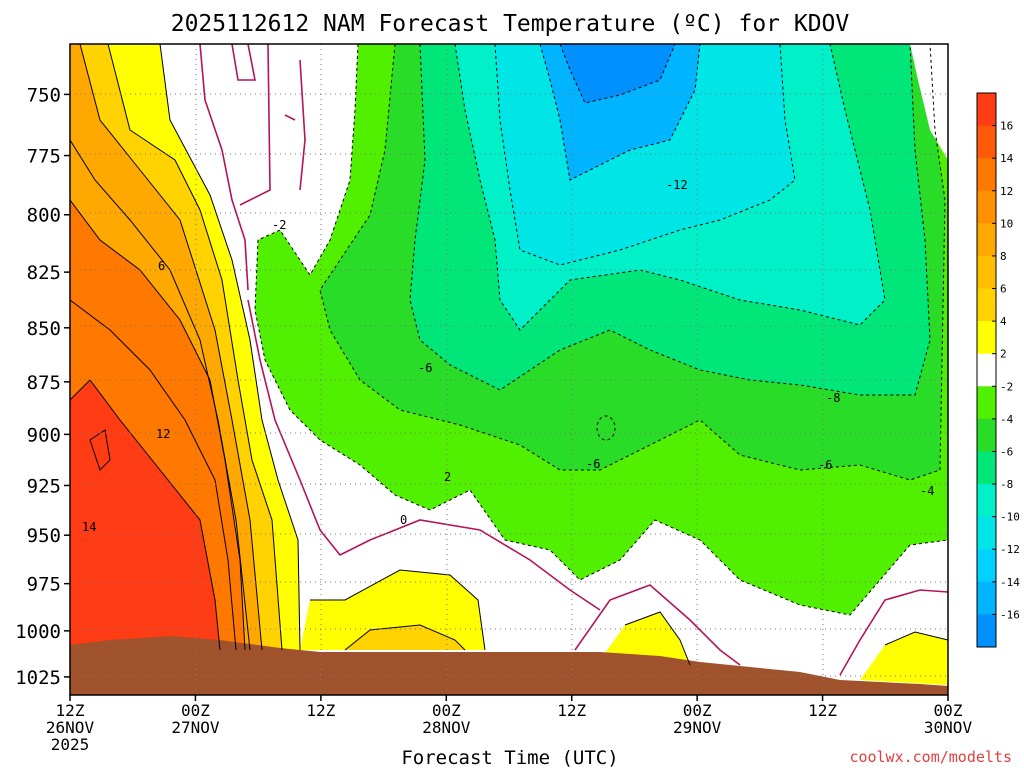 The width and height of the screenshot is (1024, 768). Describe the element at coordinates (617, 73) in the screenshot. I see `cold-region-blue` at that location.